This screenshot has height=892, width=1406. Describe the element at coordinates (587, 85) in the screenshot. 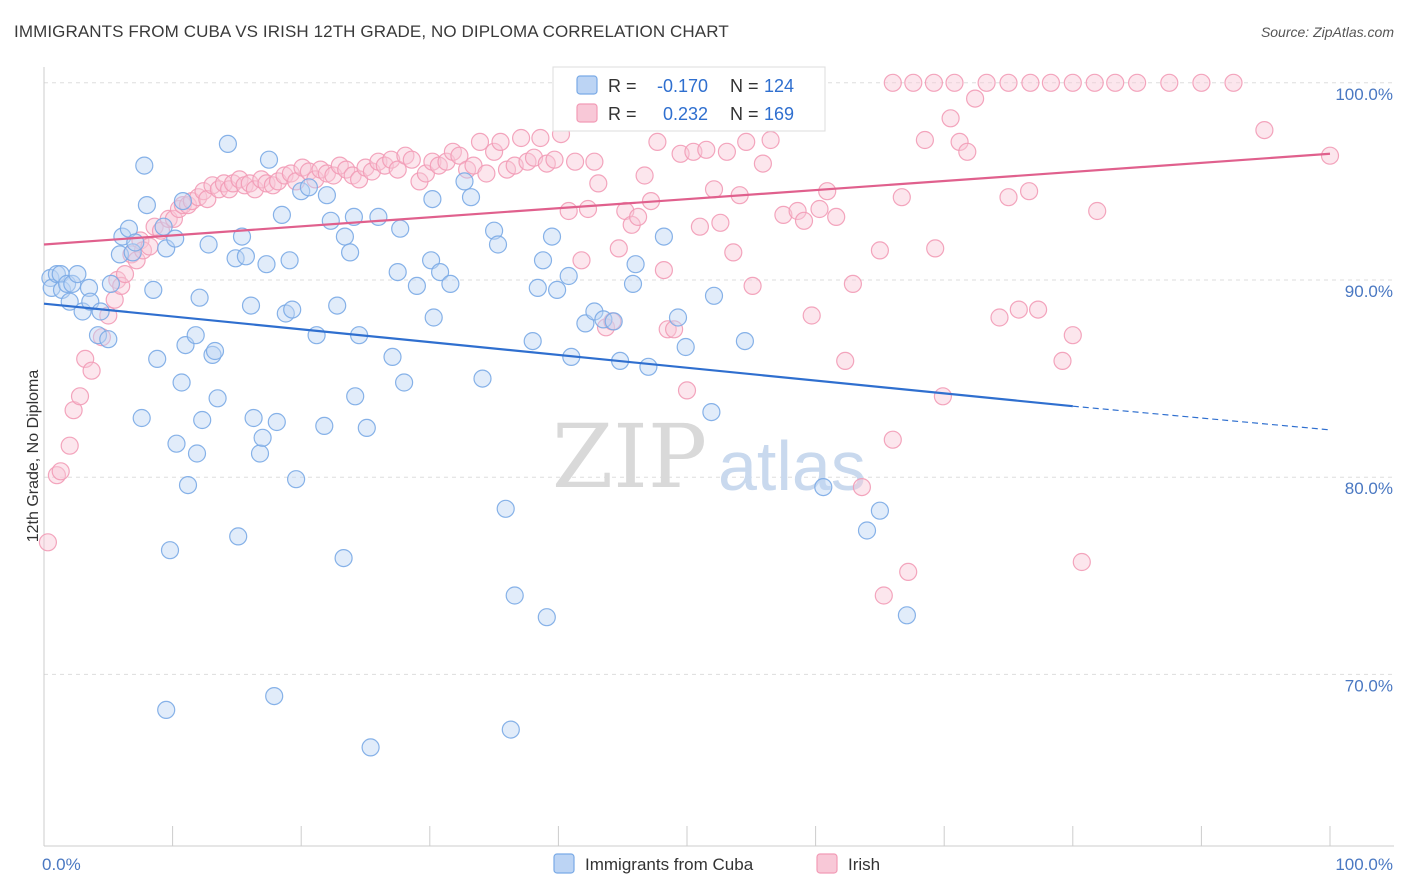

I see `legend-cuba-swatch` at that location.